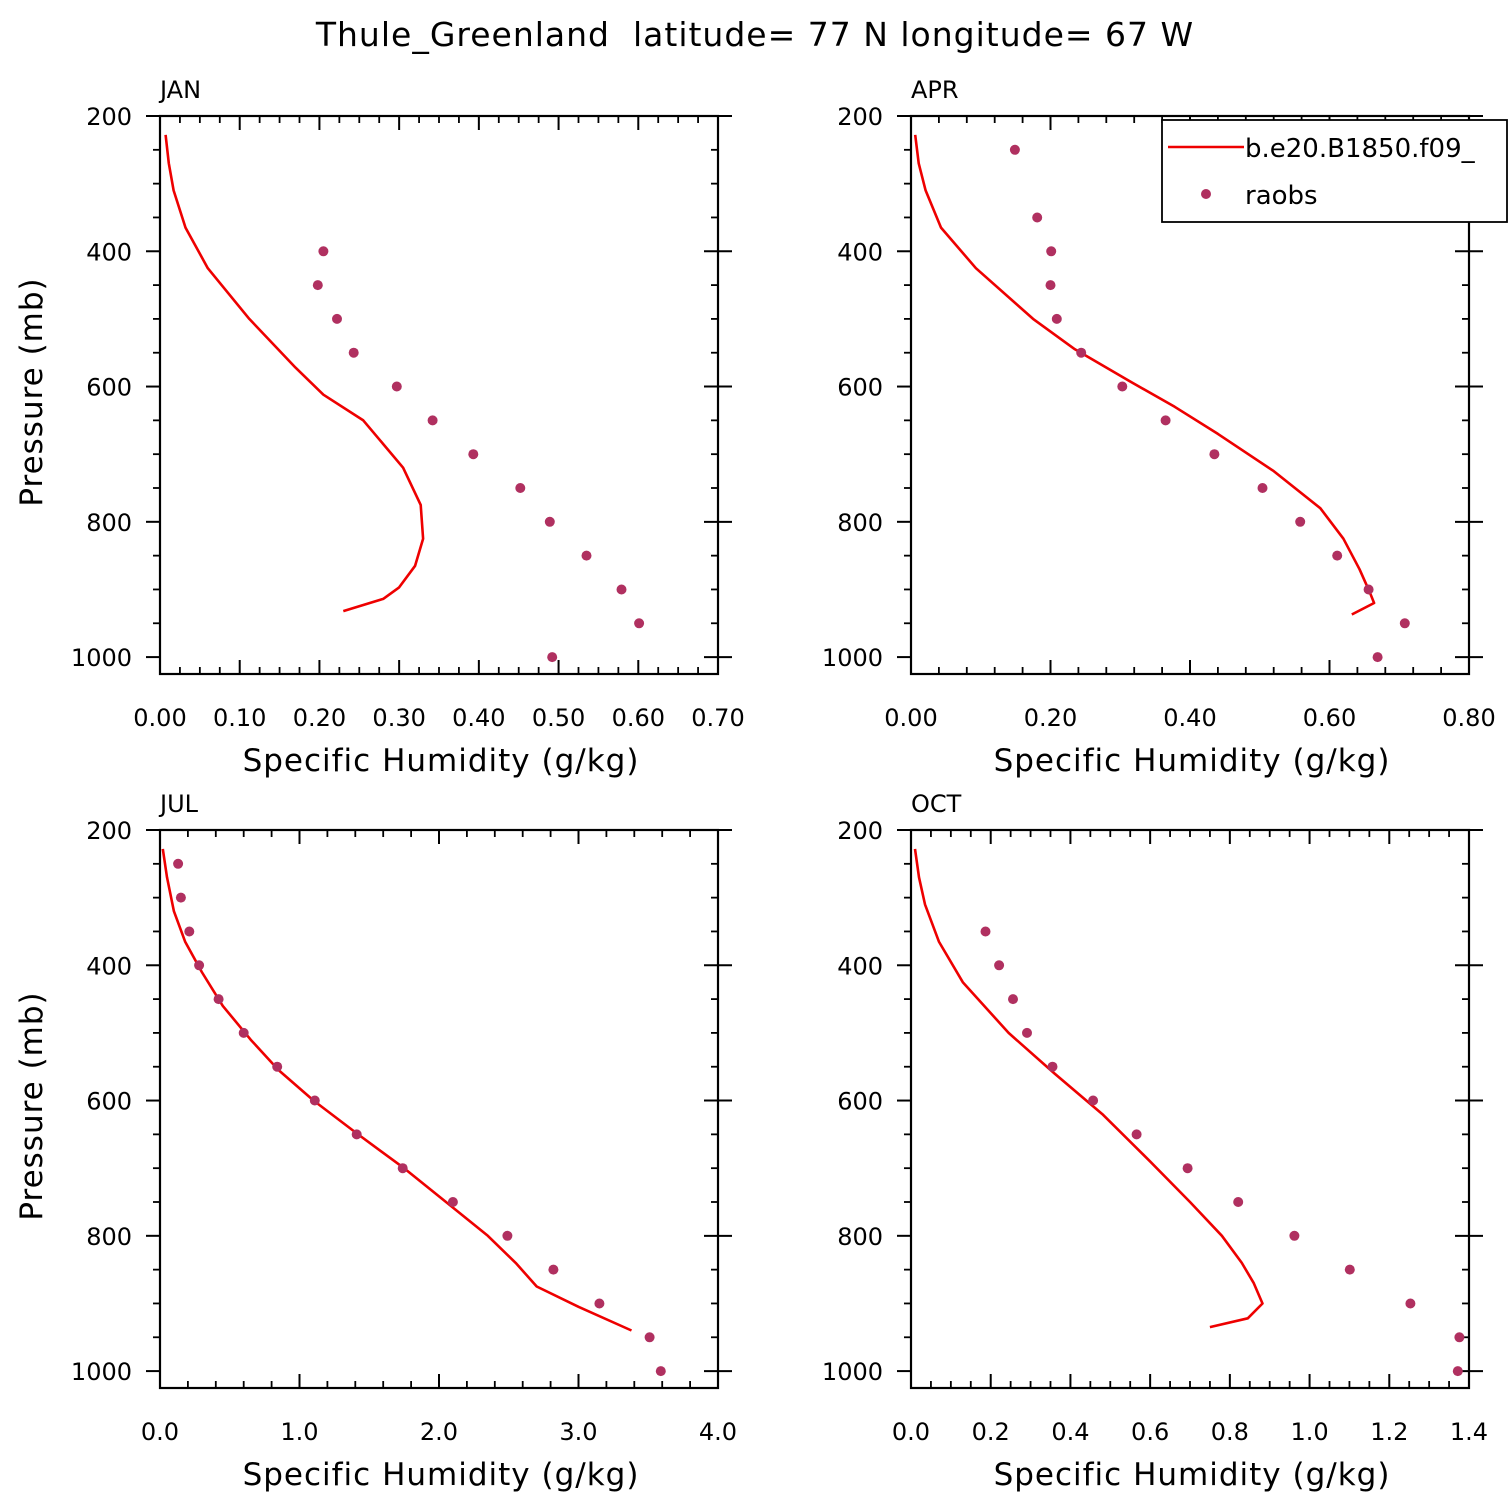  Describe the element at coordinates (718, 1432) in the screenshot. I see `x-tick-label: 4.0` at that location.